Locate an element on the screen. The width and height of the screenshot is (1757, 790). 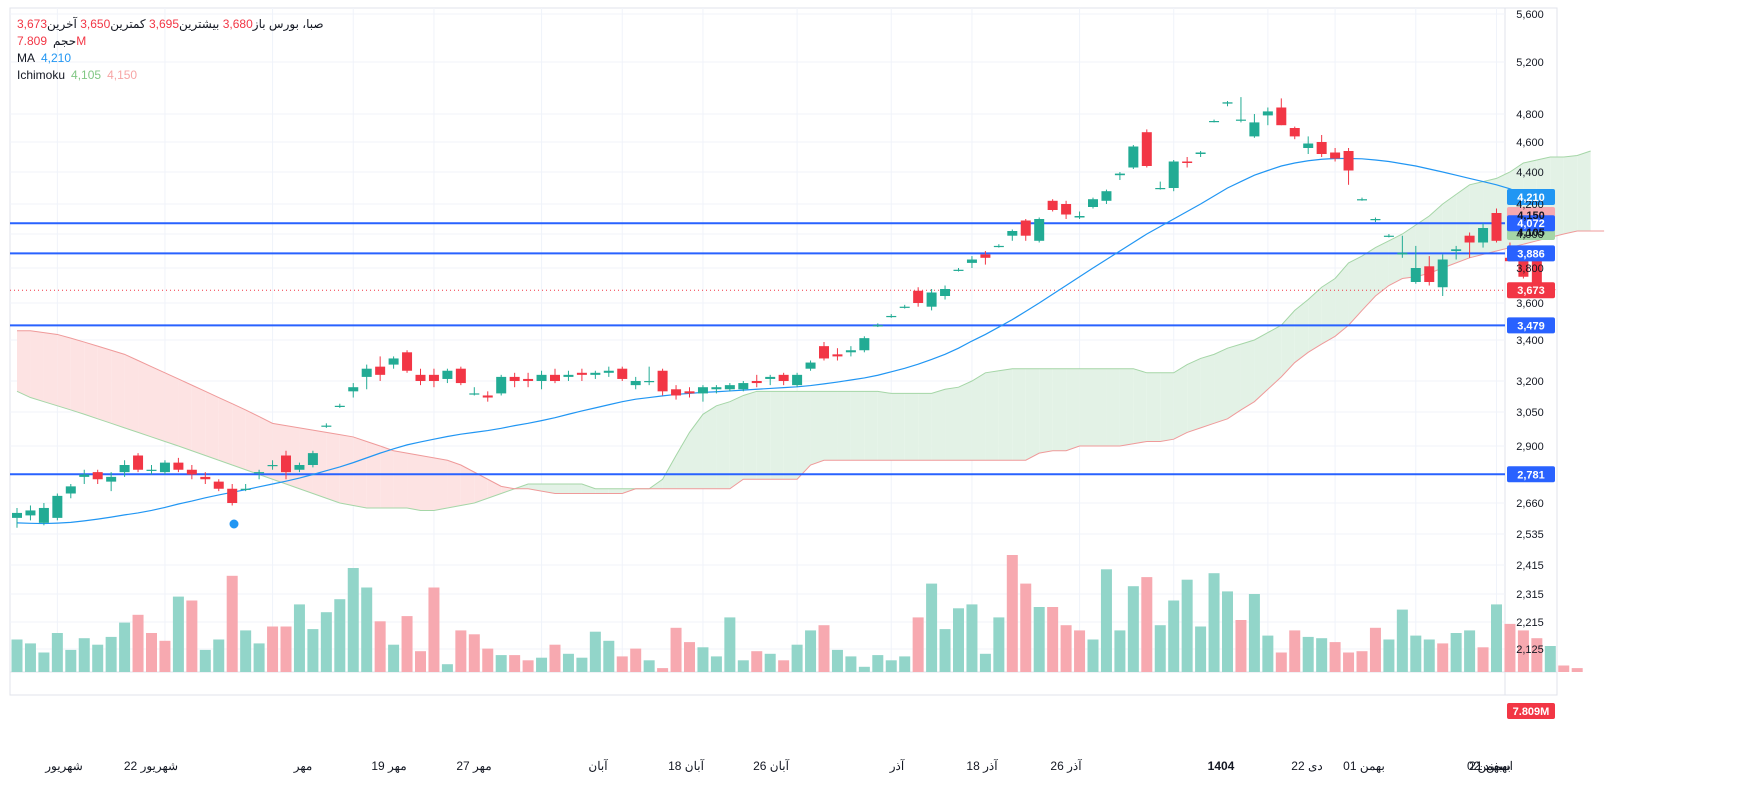
time-axis-label: مهر is located at coordinates (303, 766).